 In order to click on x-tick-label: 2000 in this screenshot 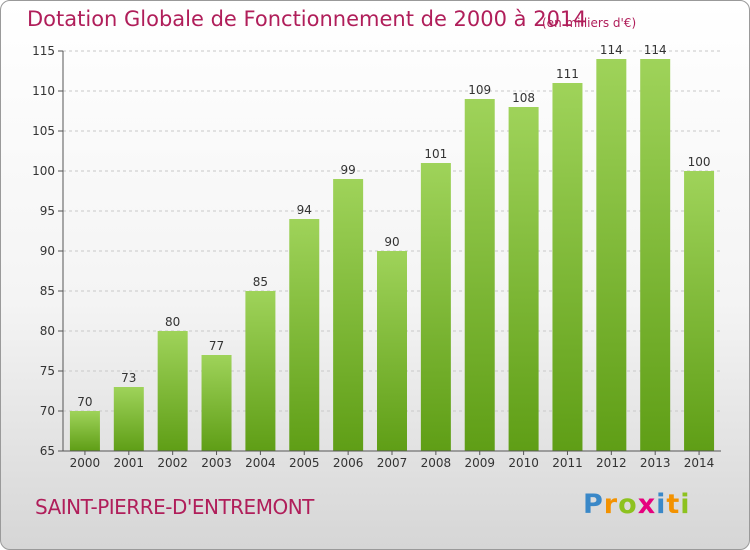, I will do `click(85, 463)`.